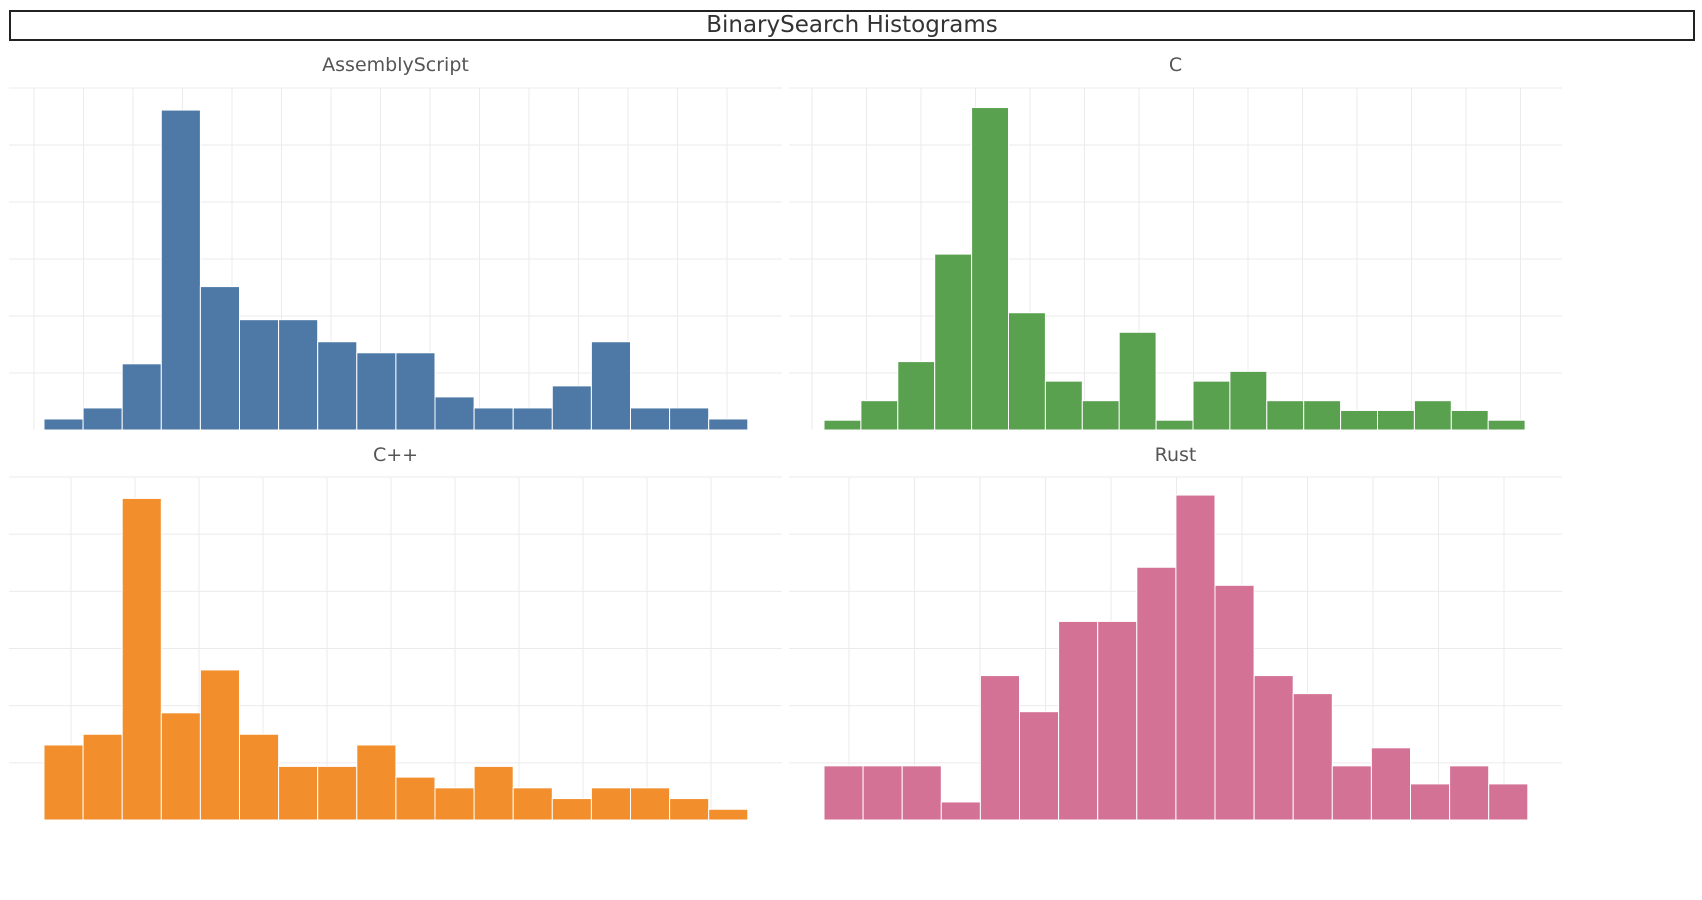 The height and width of the screenshot is (900, 1702). I want to click on panel-title-cpp: C++, so click(395, 455).